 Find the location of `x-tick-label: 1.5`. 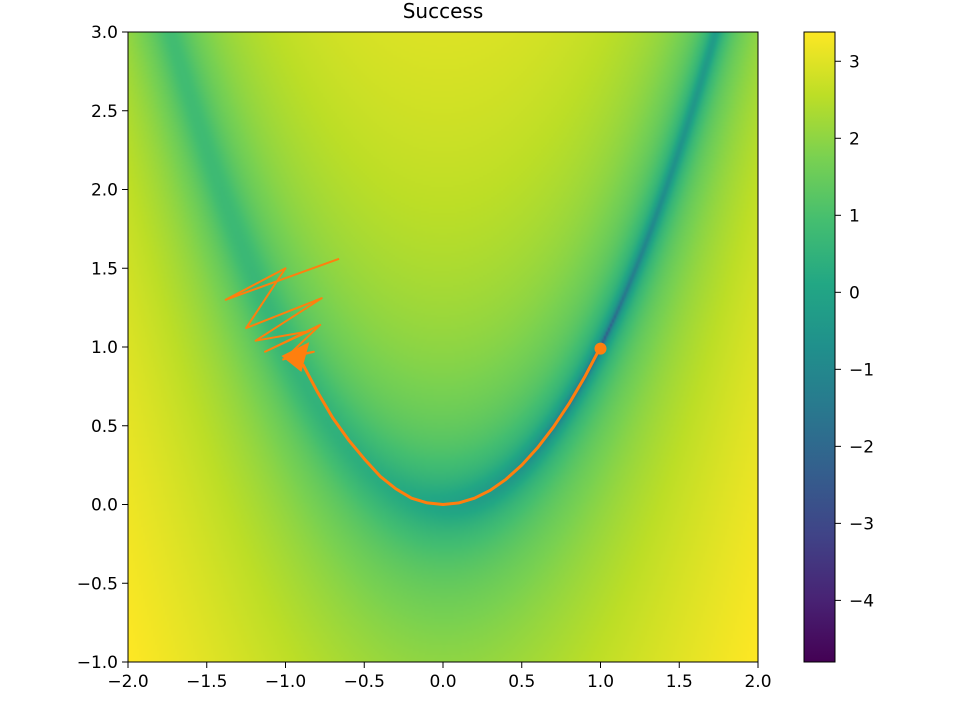

x-tick-label: 1.5 is located at coordinates (679, 682).